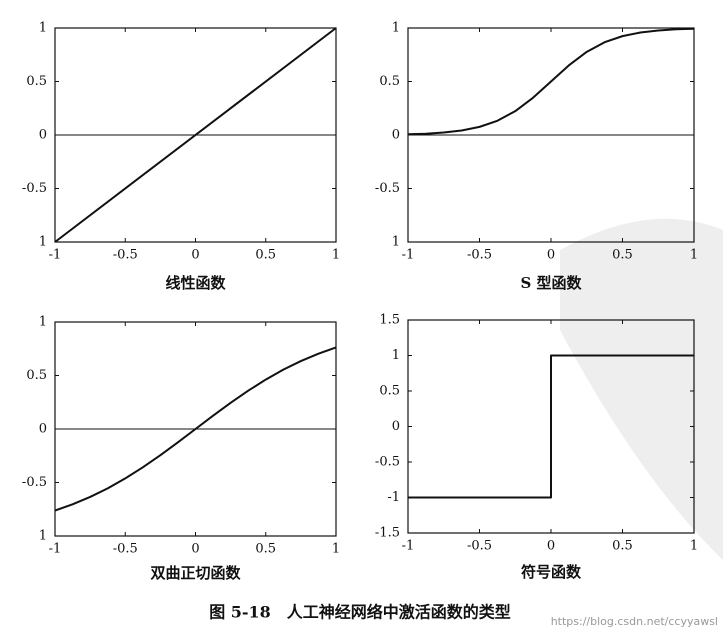  I want to click on y-tick-label: -1.5, so click(387, 533).